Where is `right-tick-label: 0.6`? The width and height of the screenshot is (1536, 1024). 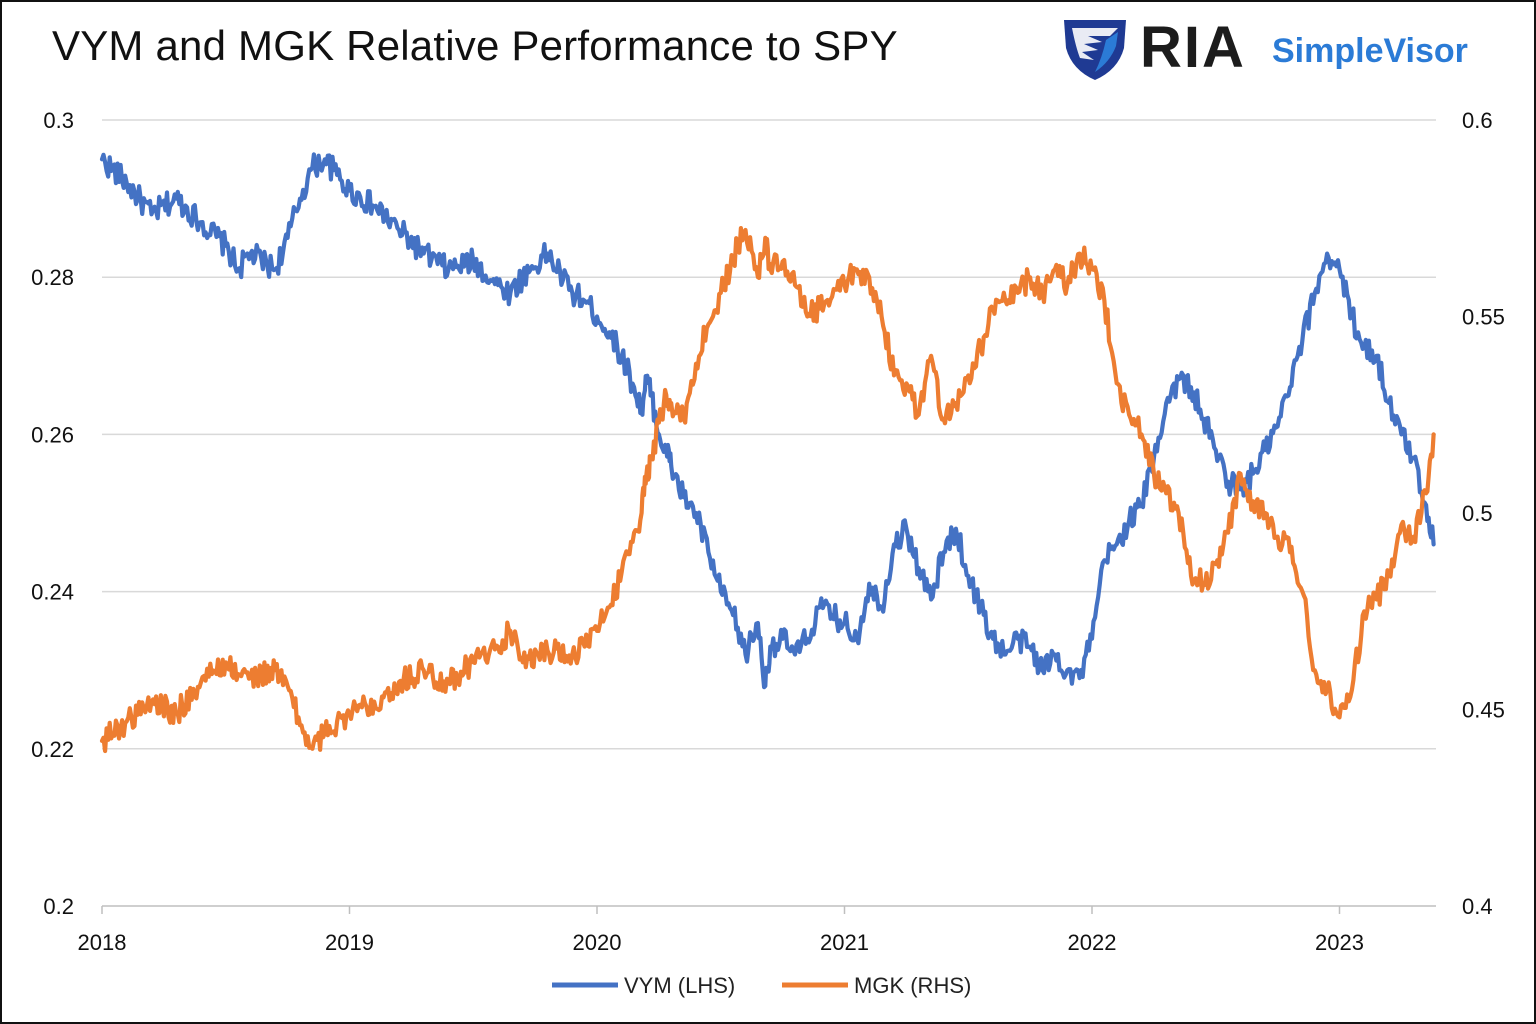
right-tick-label: 0.6 is located at coordinates (1477, 120).